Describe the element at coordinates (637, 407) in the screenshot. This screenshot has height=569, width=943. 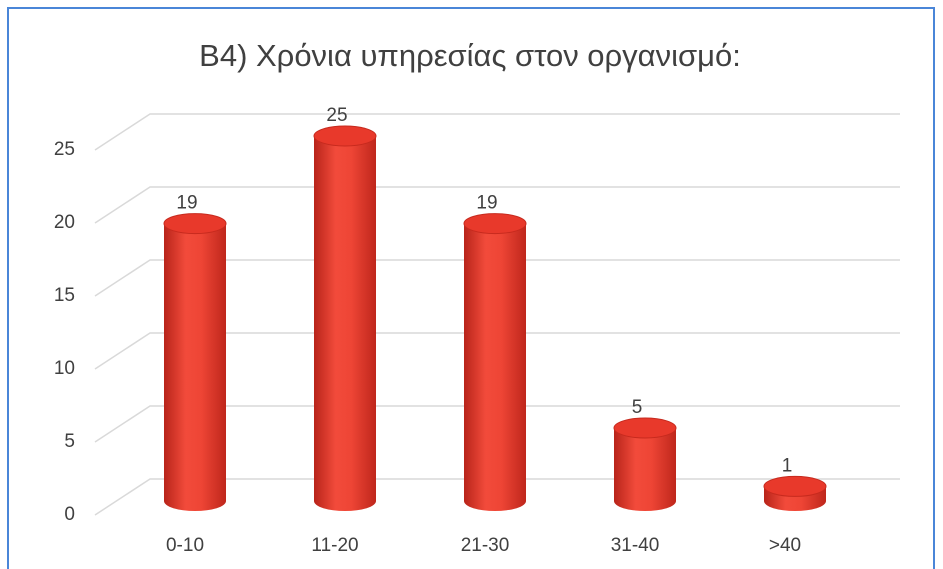
I see `data-label: 5` at that location.